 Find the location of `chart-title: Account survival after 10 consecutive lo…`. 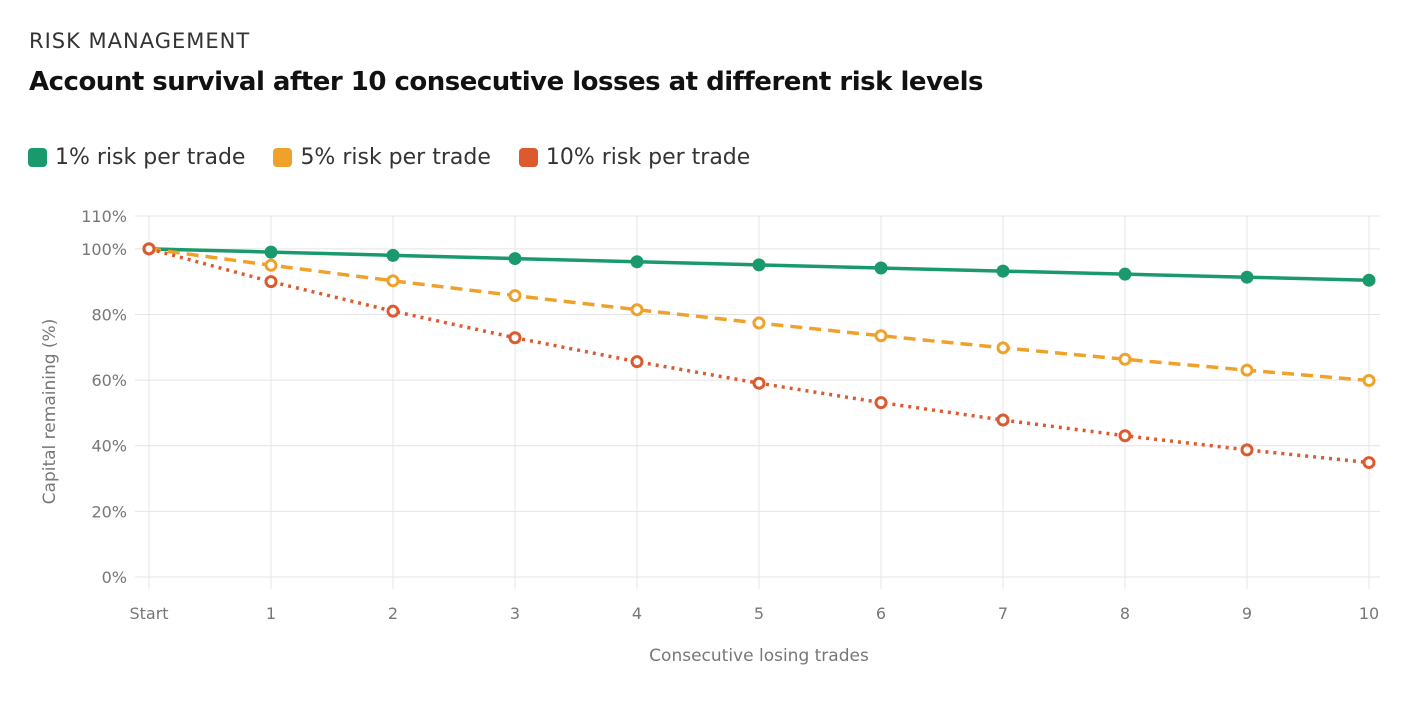

chart-title: Account survival after 10 consecutive lo… is located at coordinates (506, 82).